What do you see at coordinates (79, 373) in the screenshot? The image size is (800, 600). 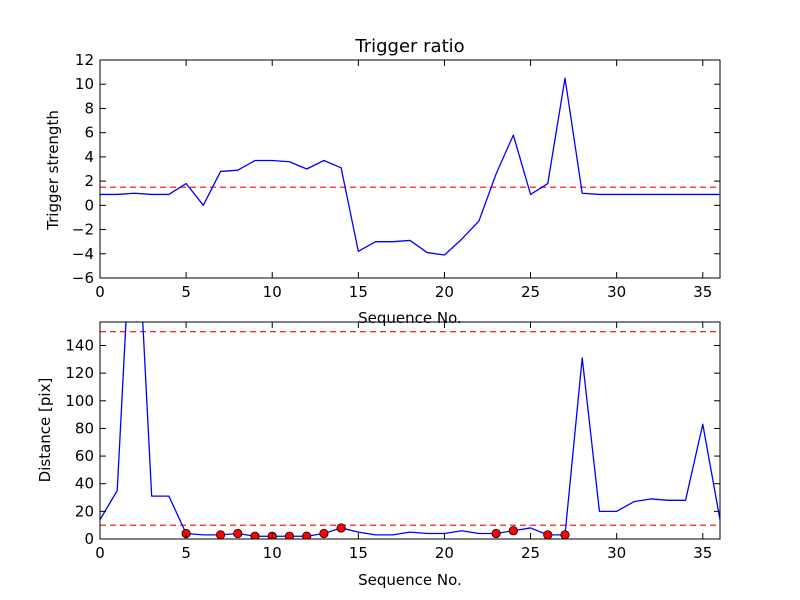 I see `y-tick-label: 120` at bounding box center [79, 373].